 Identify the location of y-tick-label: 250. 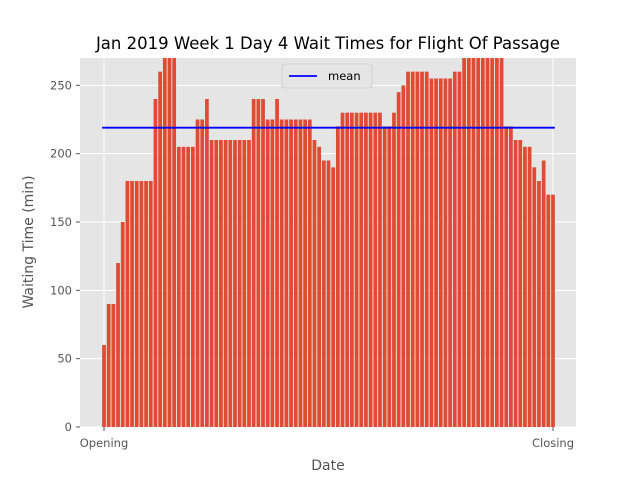
(61, 85).